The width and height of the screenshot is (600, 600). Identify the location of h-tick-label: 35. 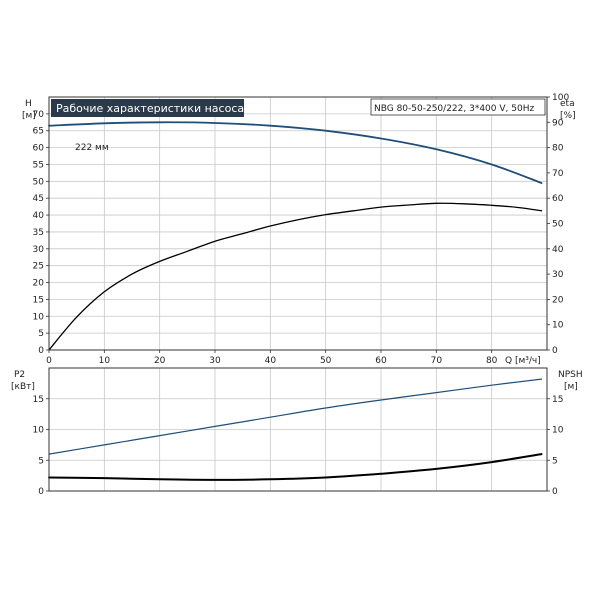
(38, 233).